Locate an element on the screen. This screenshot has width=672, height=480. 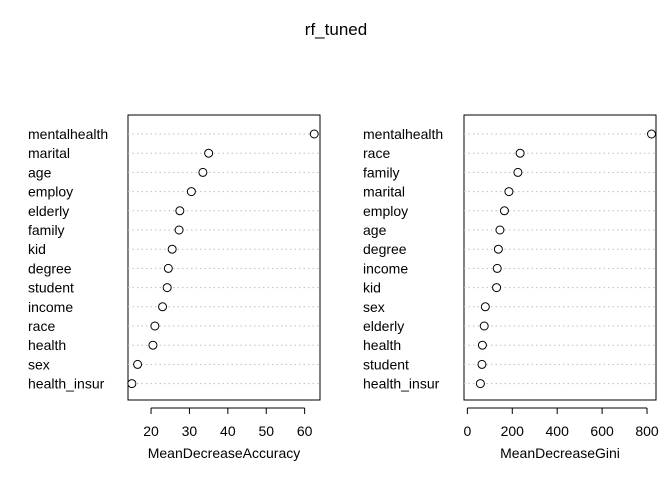
gini-x-tick-label: 600 is located at coordinates (602, 431).